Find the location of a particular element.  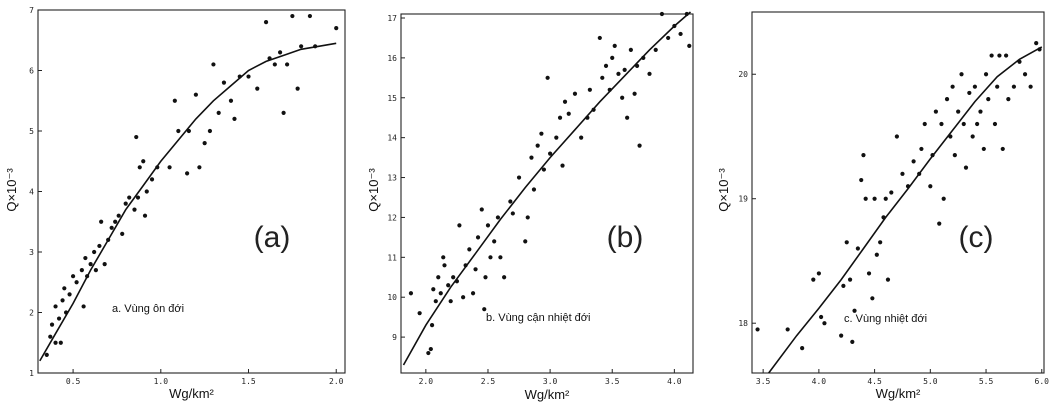

panel-a-tag: (a) is located at coordinates (272, 237).